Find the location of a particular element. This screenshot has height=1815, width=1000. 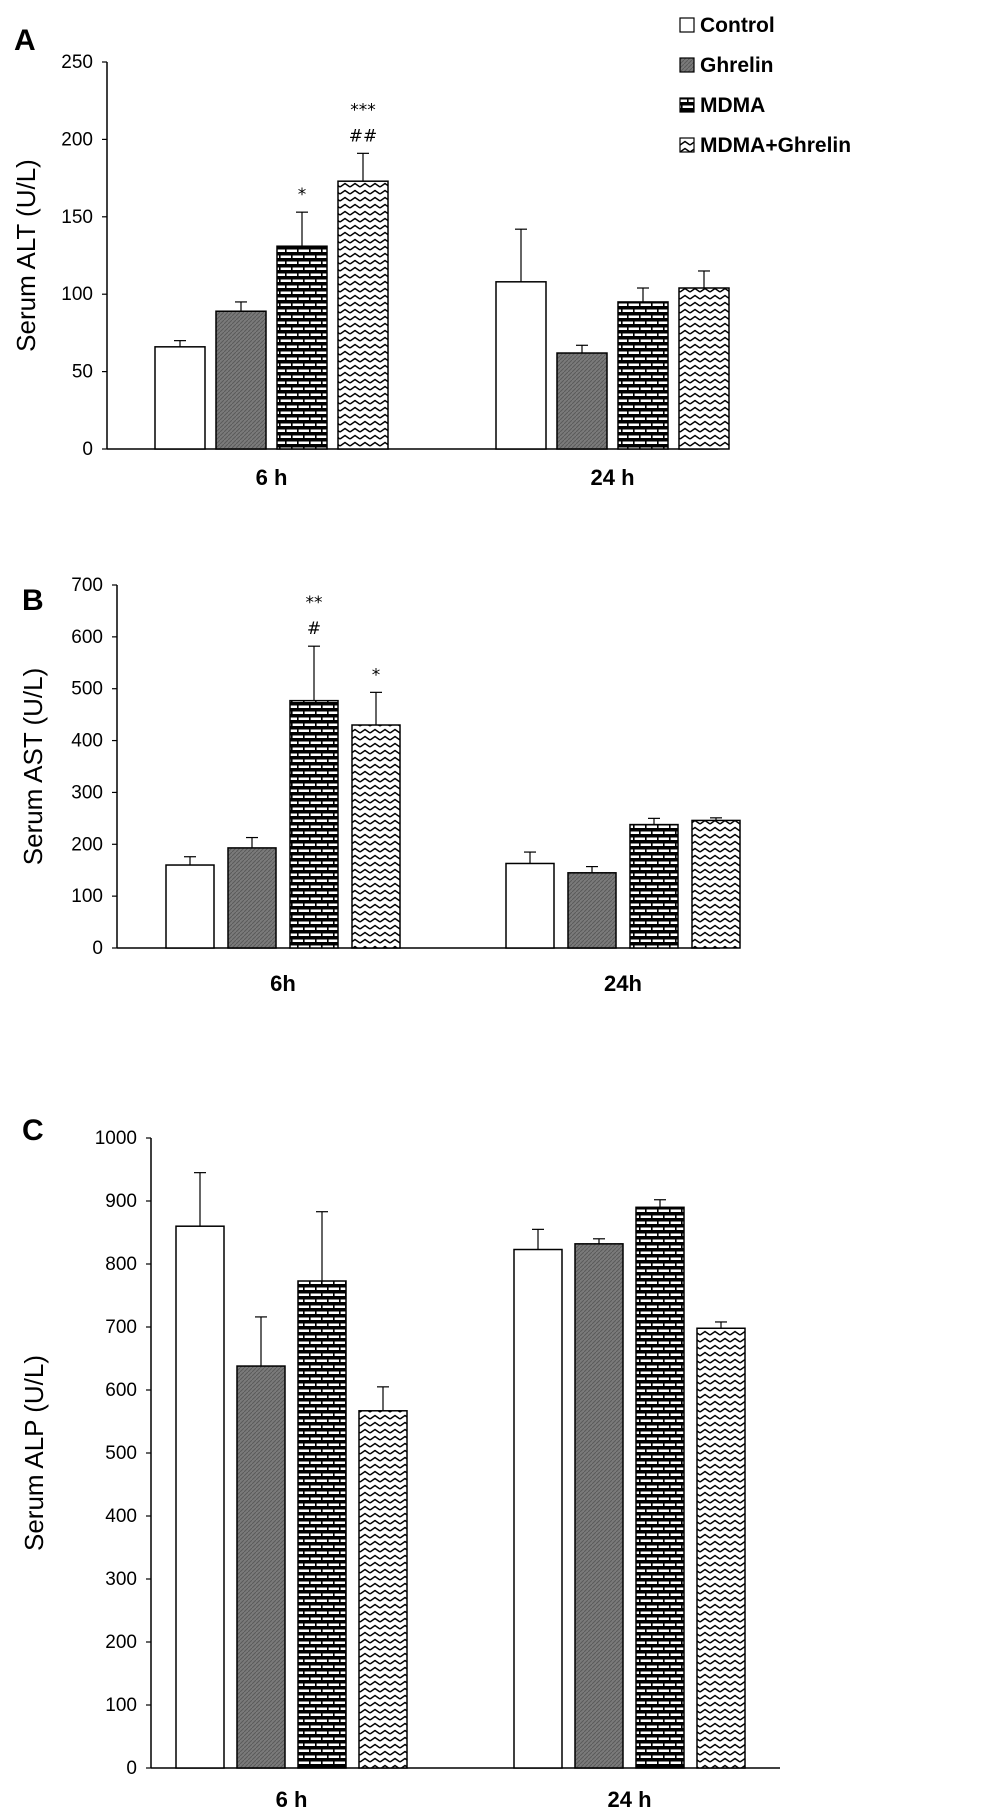

legend-label: MDMA is located at coordinates (732, 105).